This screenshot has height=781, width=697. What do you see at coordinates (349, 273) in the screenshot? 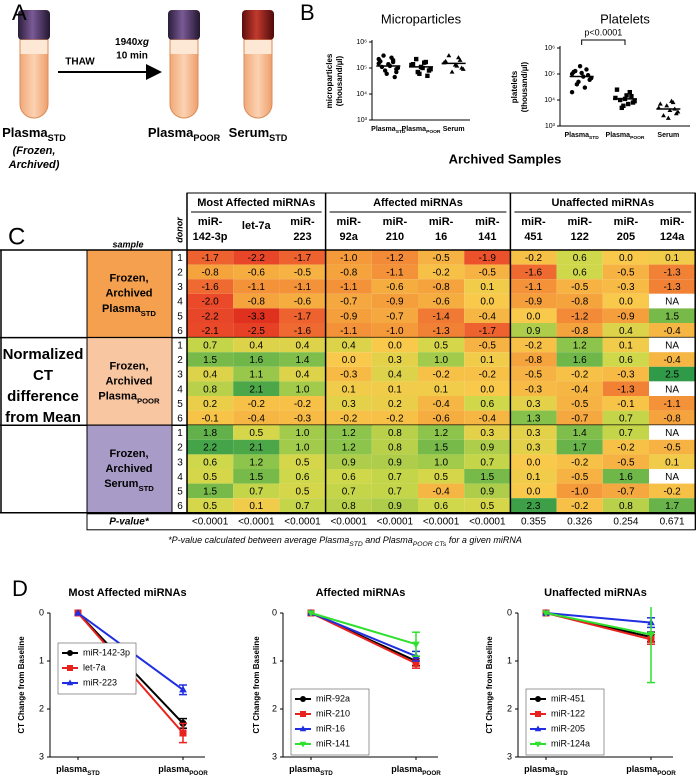
I see `cell-value: -0.8` at bounding box center [349, 273].